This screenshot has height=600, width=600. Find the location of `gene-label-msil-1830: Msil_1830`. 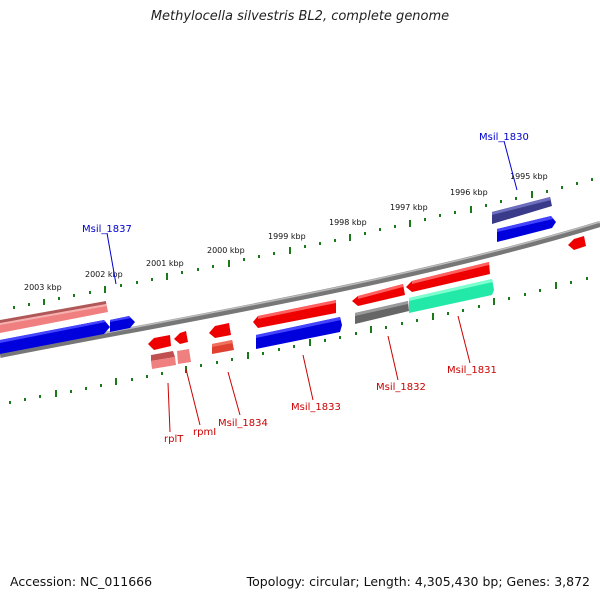

gene-label-msil-1830: Msil_1830 is located at coordinates (504, 137).